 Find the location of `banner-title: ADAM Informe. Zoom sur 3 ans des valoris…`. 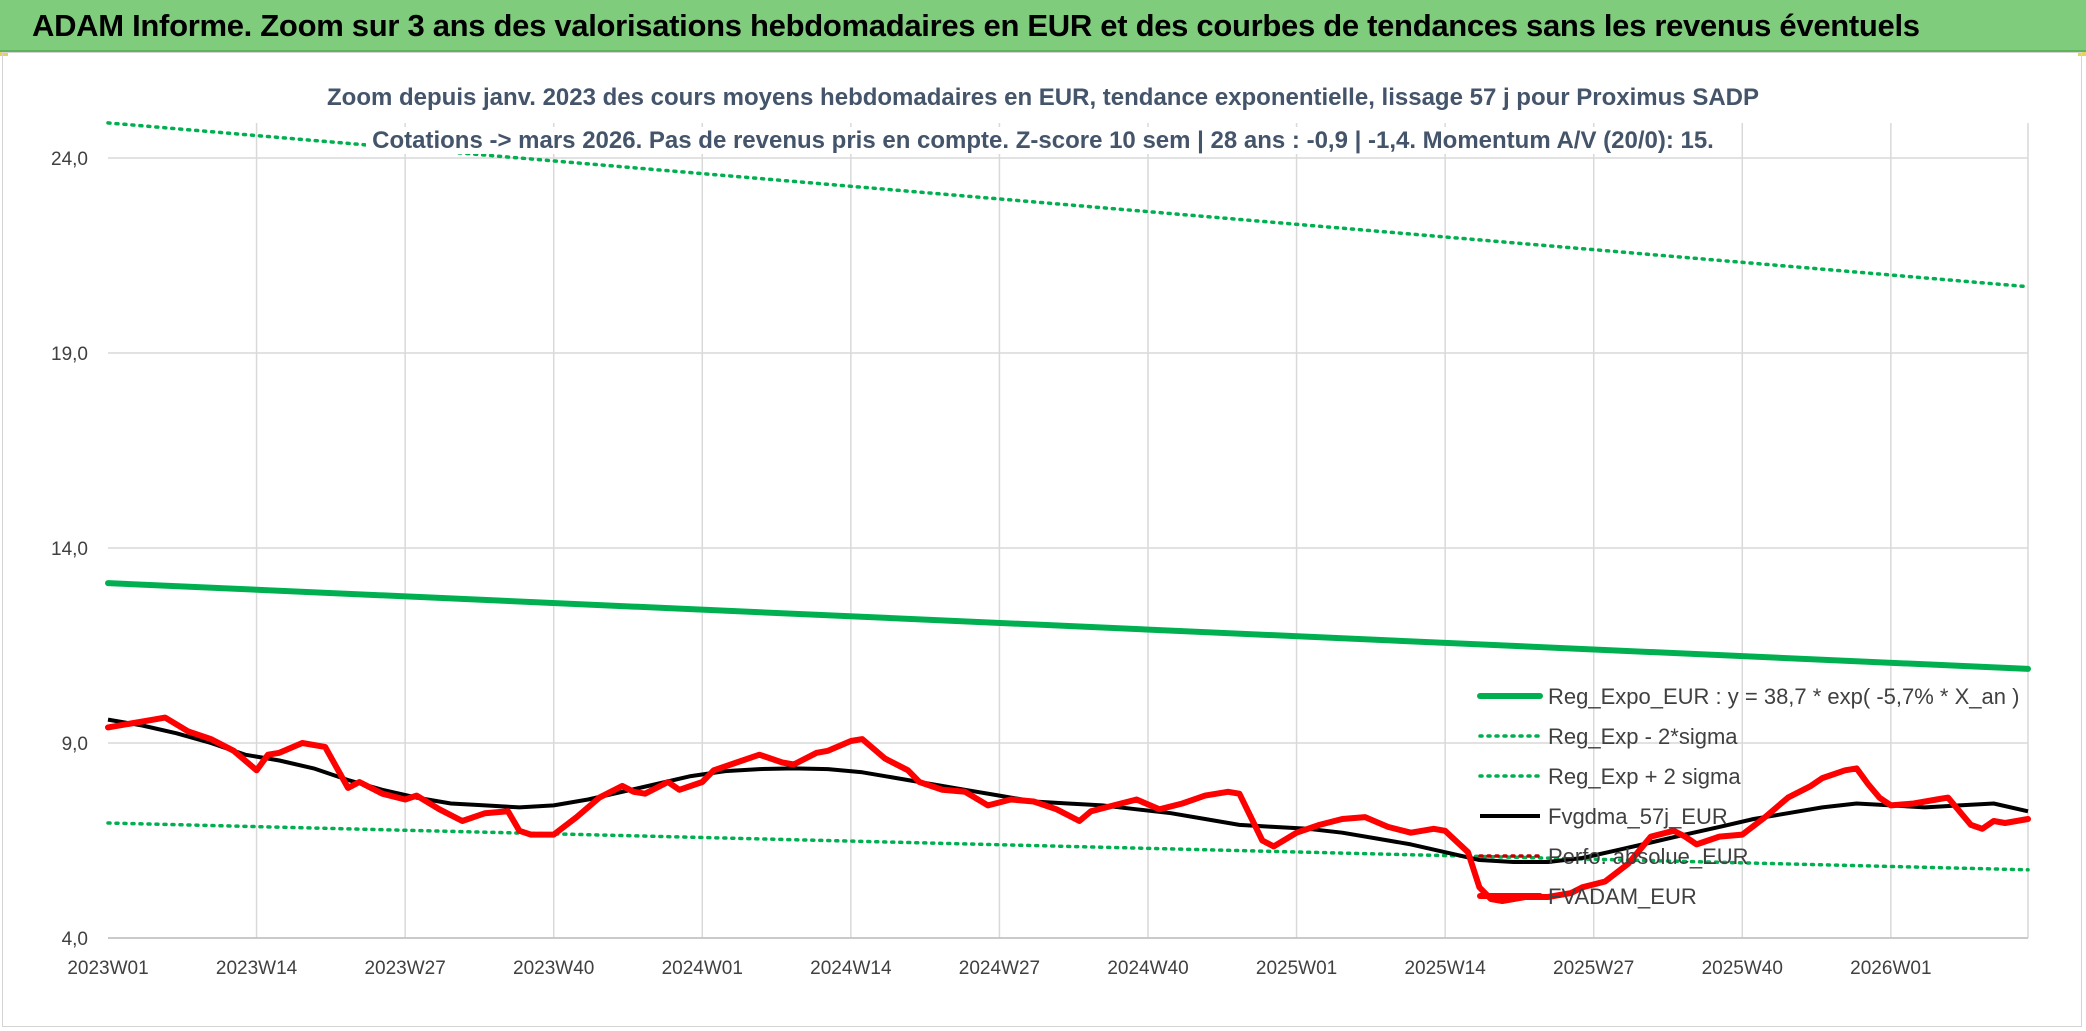

banner-title: ADAM Informe. Zoom sur 3 ans des valoris… is located at coordinates (976, 25).